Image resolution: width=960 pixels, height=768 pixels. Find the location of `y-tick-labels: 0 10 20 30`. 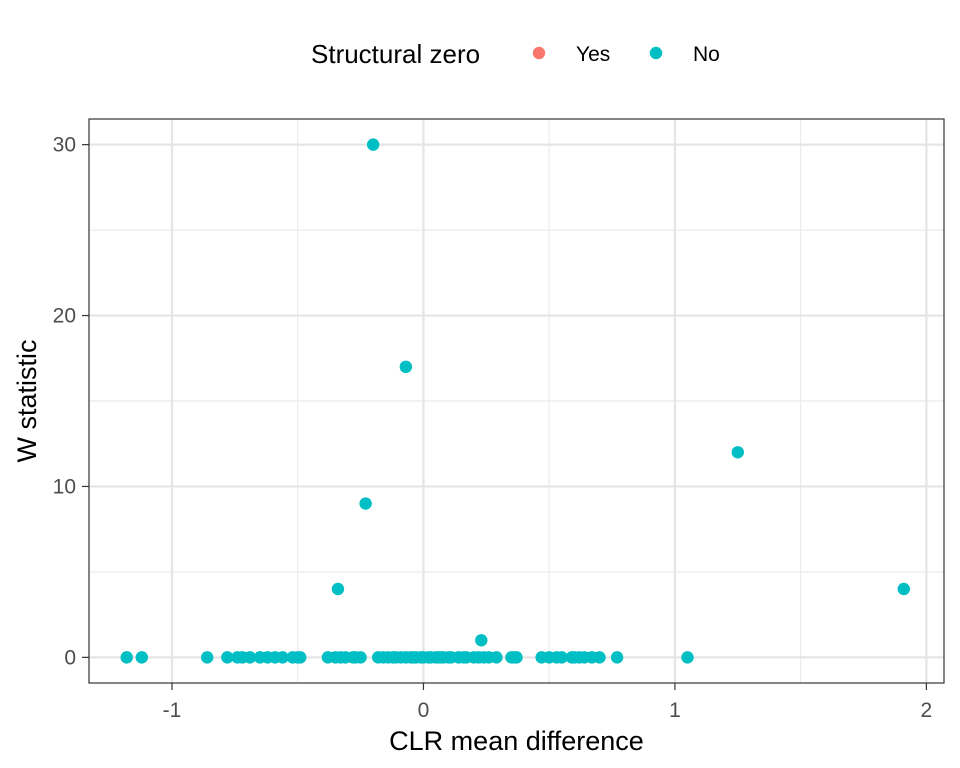

y-tick-labels: 0 10 20 30 is located at coordinates (64, 402).